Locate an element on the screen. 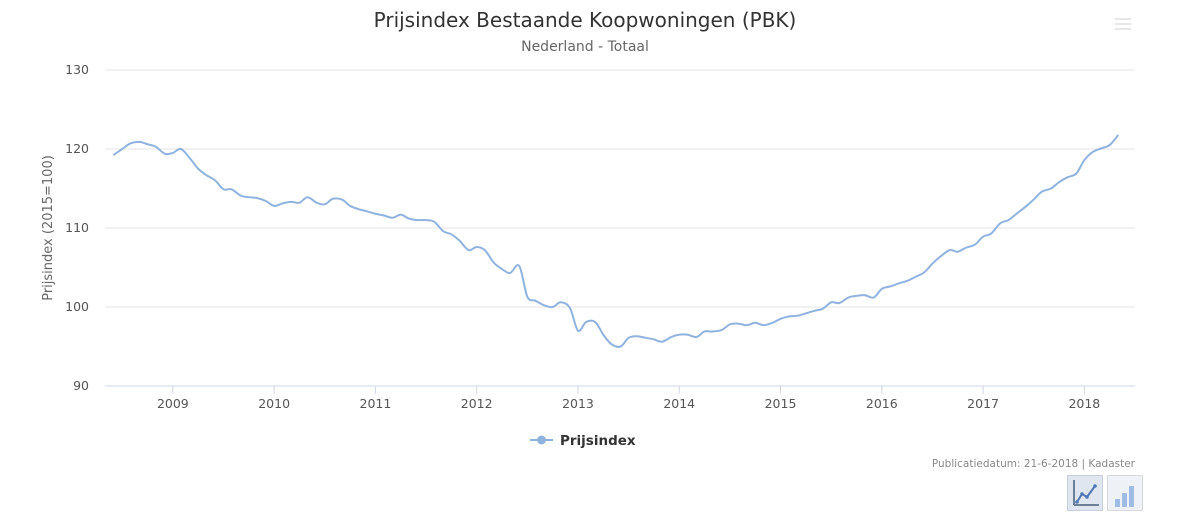 This screenshot has height=531, width=1199. hamburger-menu-icon is located at coordinates (1123, 24).